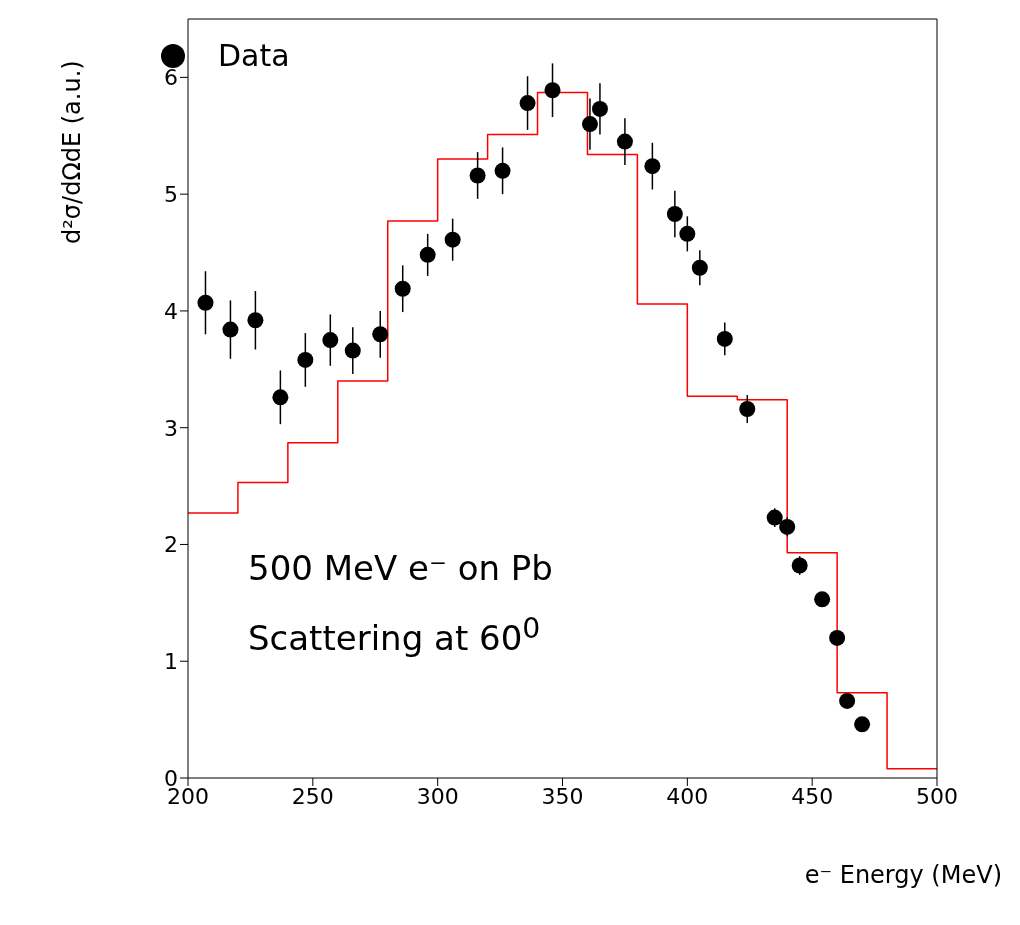 The image size is (1020, 925). Describe the element at coordinates (937, 796) in the screenshot. I see `x-tick-label: 500` at that location.